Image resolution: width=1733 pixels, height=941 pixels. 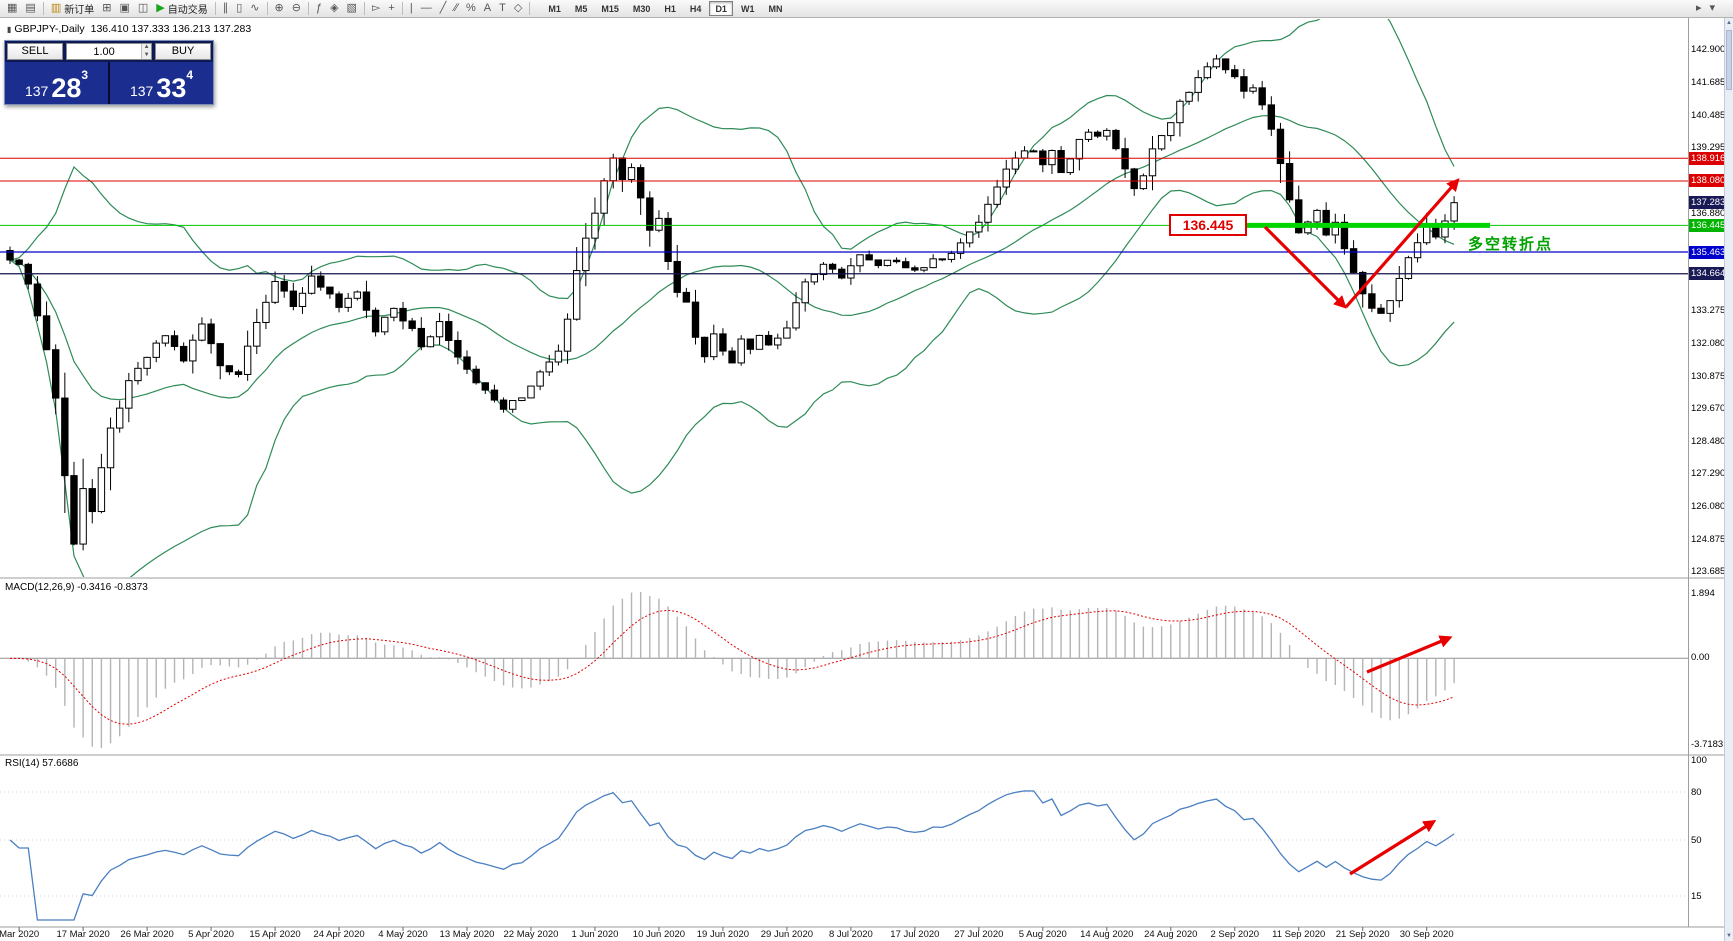 What do you see at coordinates (376, 9) in the screenshot?
I see `cursor-icon: ▻` at bounding box center [376, 9].